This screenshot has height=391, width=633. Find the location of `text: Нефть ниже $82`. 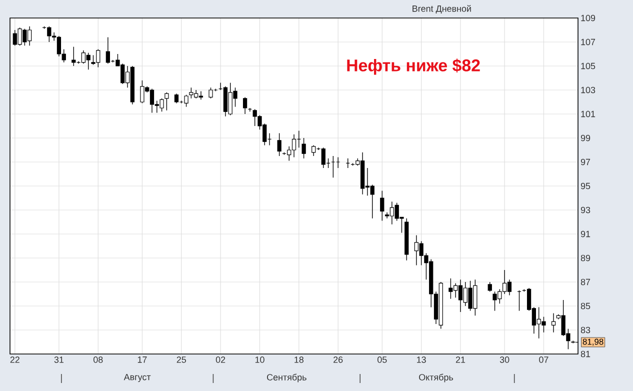

text: Нефть ниже $82 is located at coordinates (413, 66).